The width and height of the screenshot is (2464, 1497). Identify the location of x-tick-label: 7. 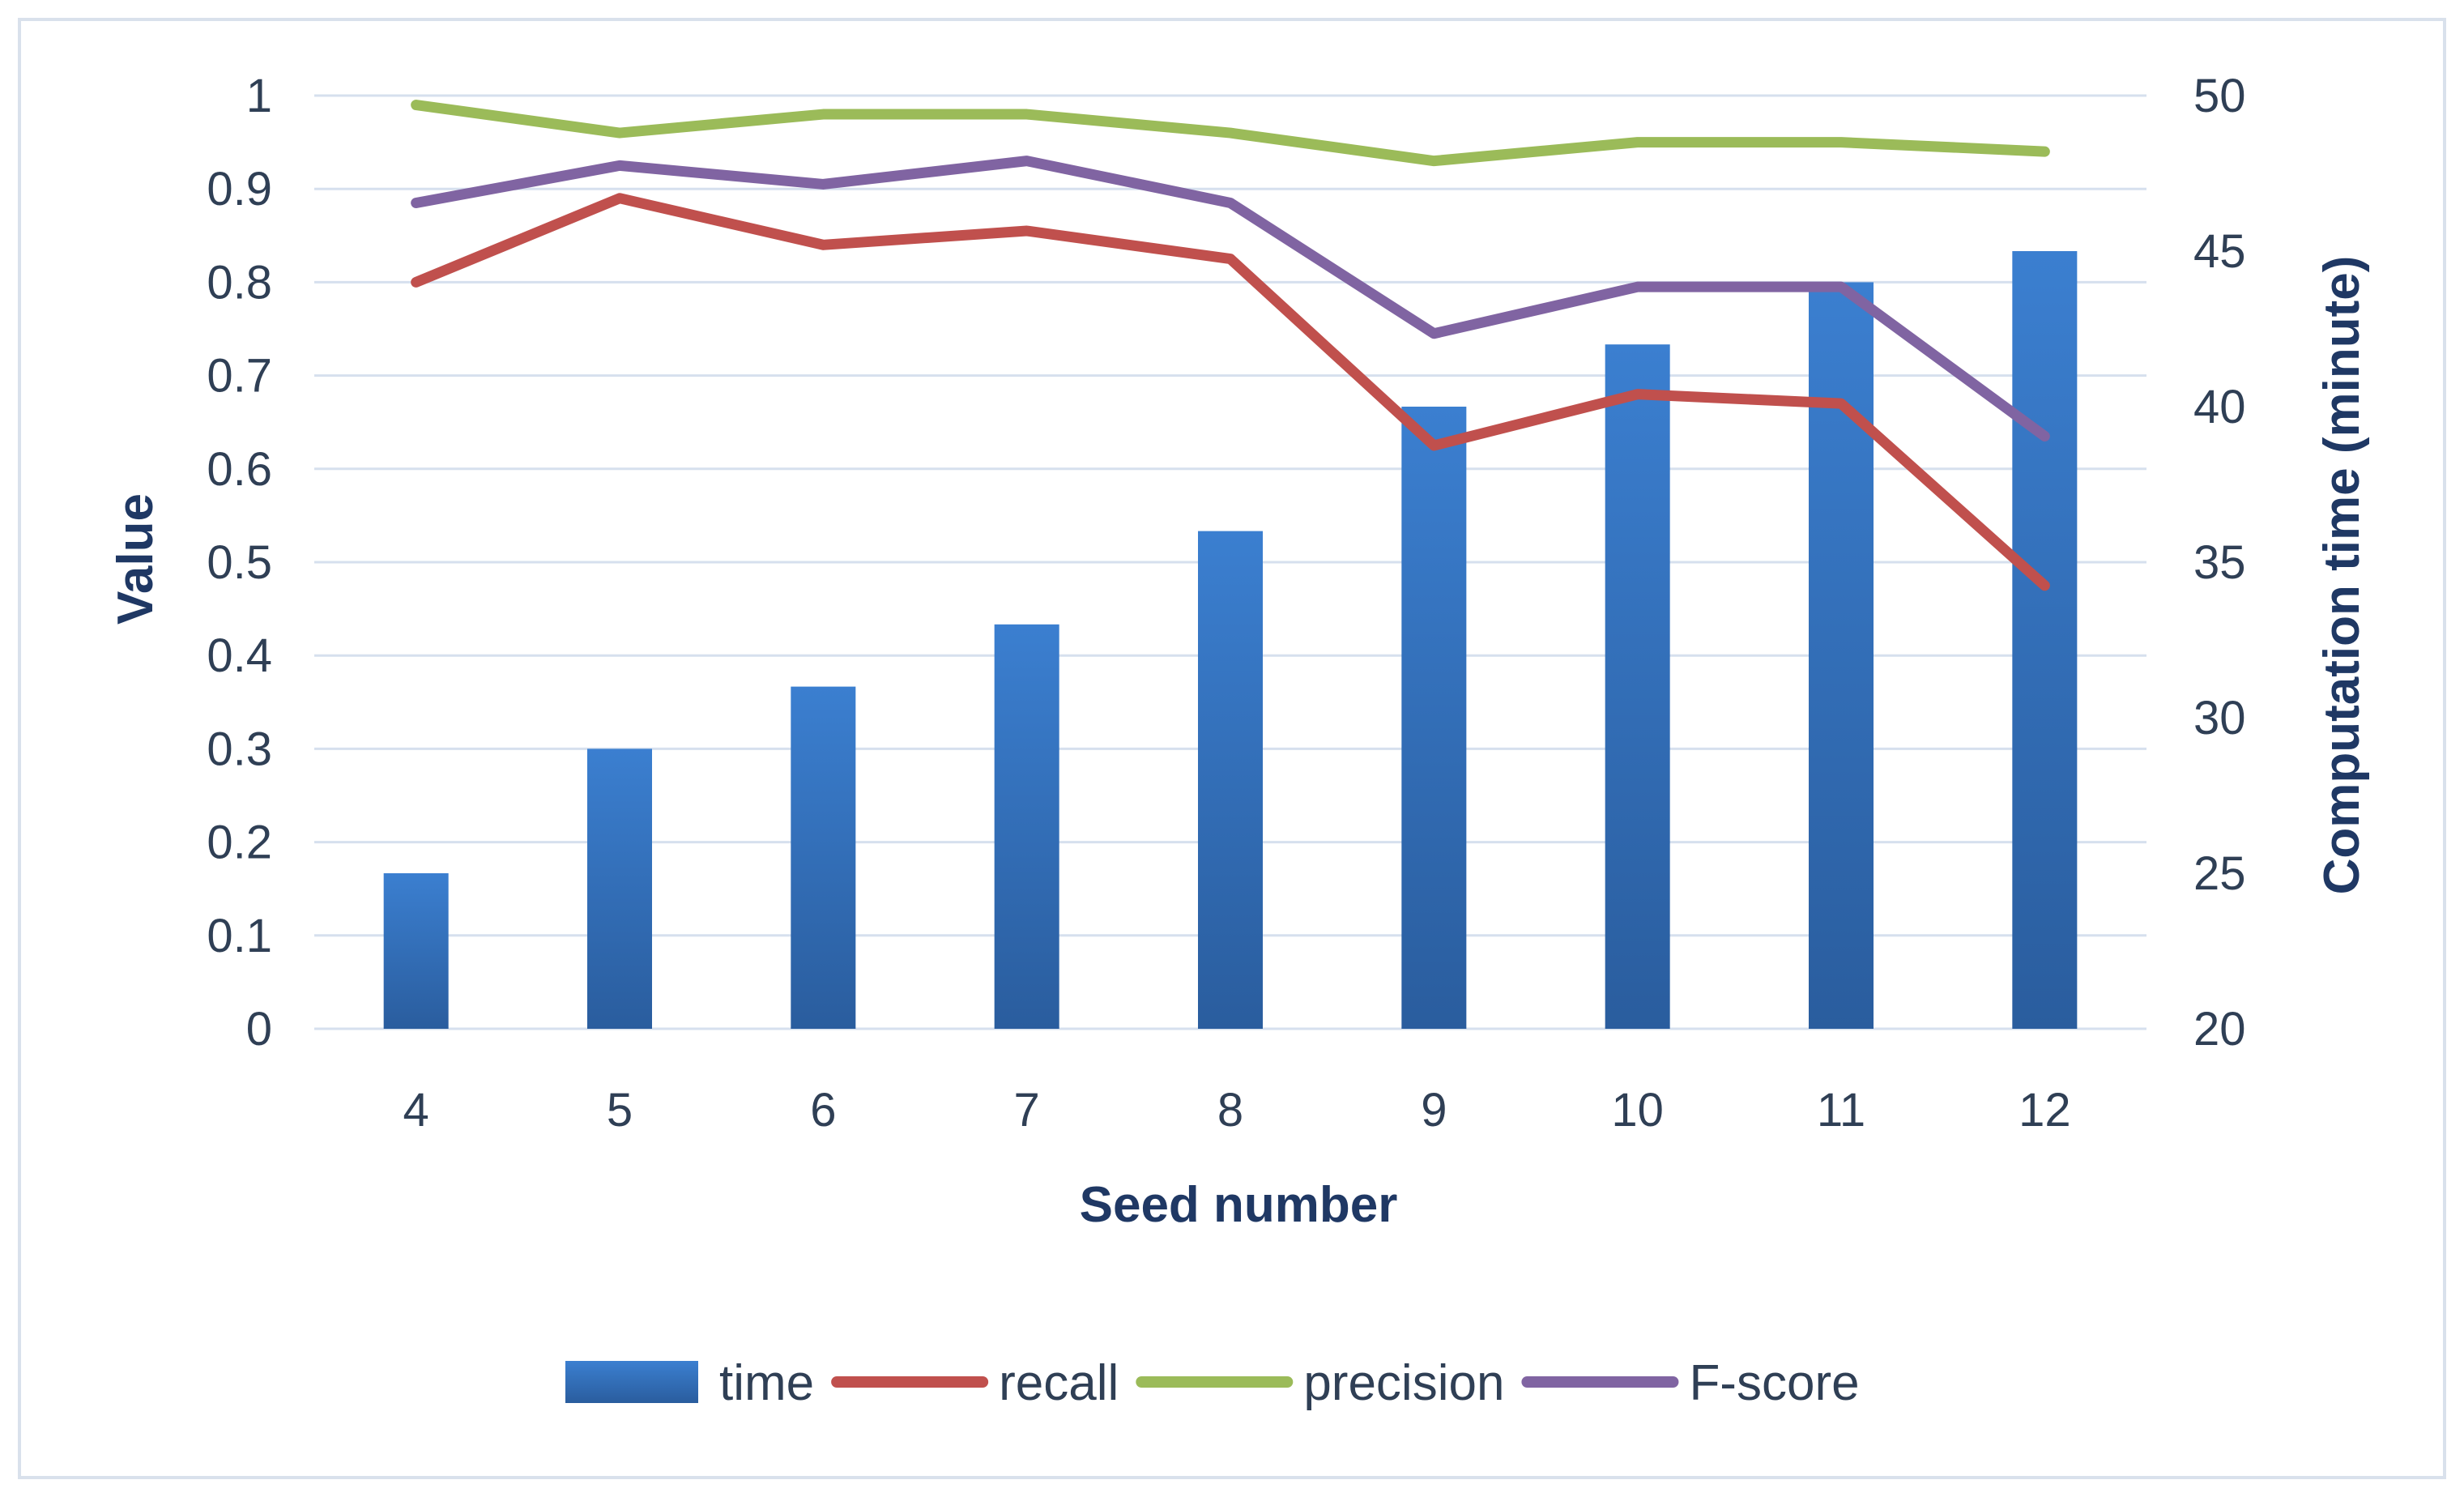
(1027, 1110).